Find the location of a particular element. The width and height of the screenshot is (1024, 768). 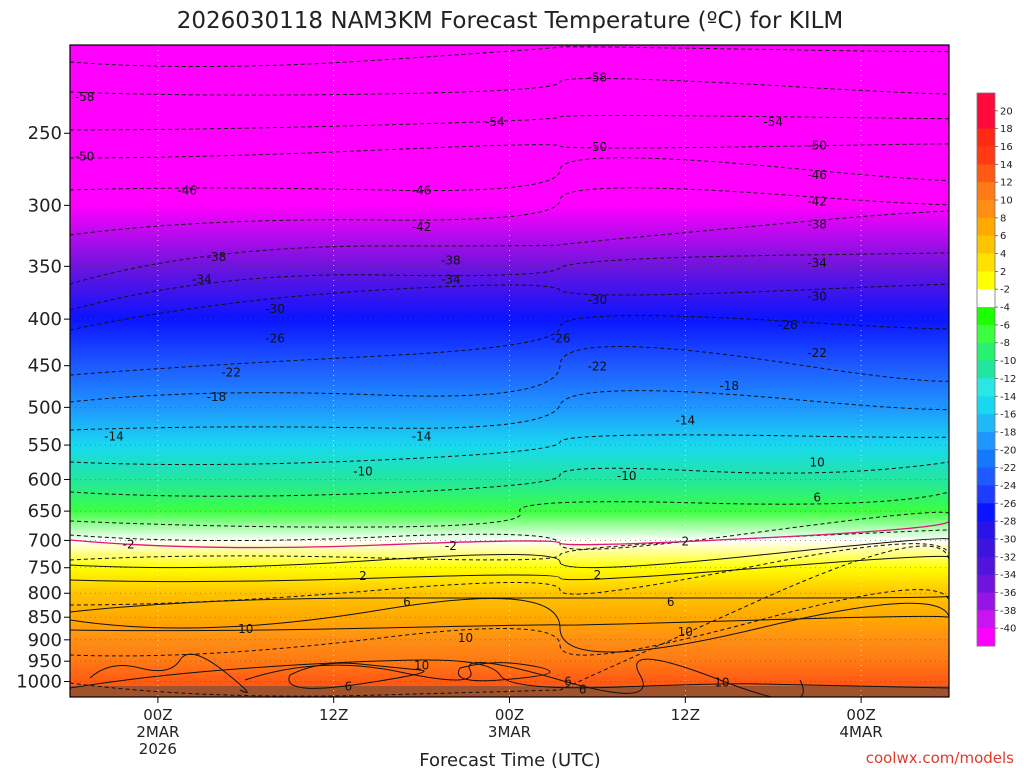

contour-label-text: -2 is located at coordinates (129, 544).